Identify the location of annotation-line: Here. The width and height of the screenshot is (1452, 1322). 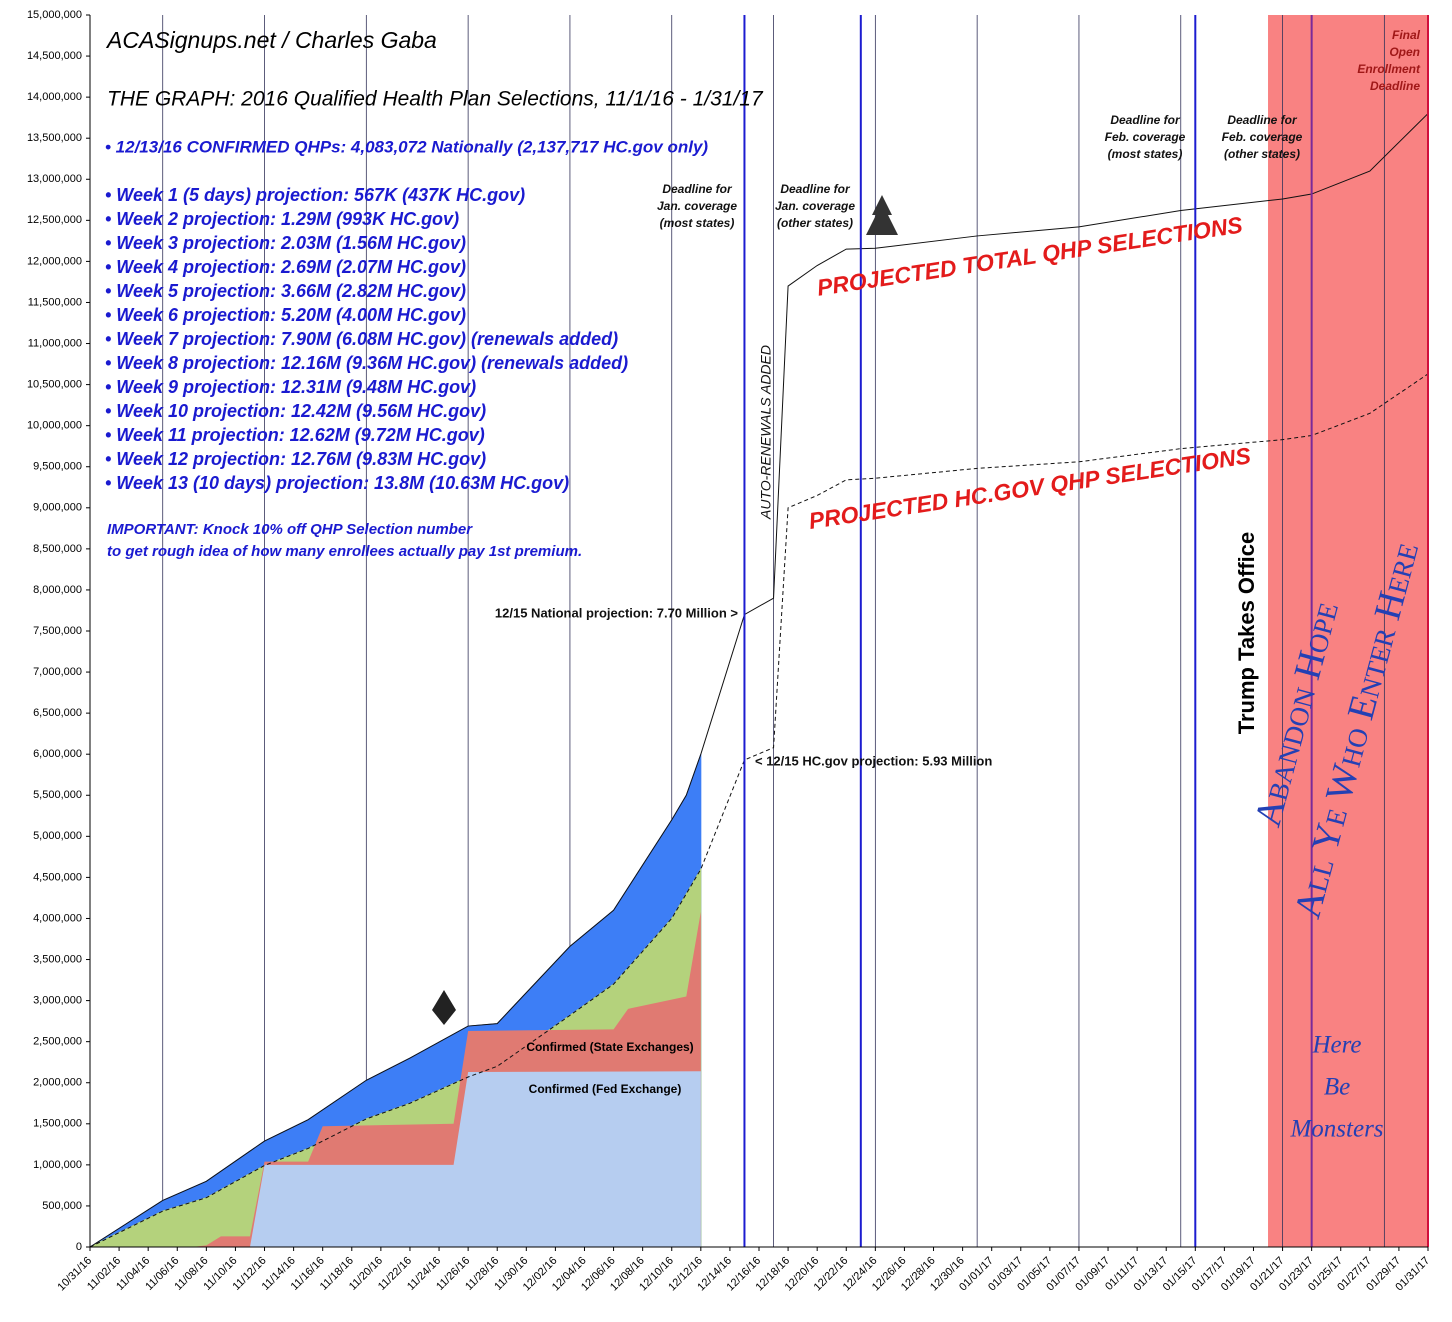
(1336, 1045).